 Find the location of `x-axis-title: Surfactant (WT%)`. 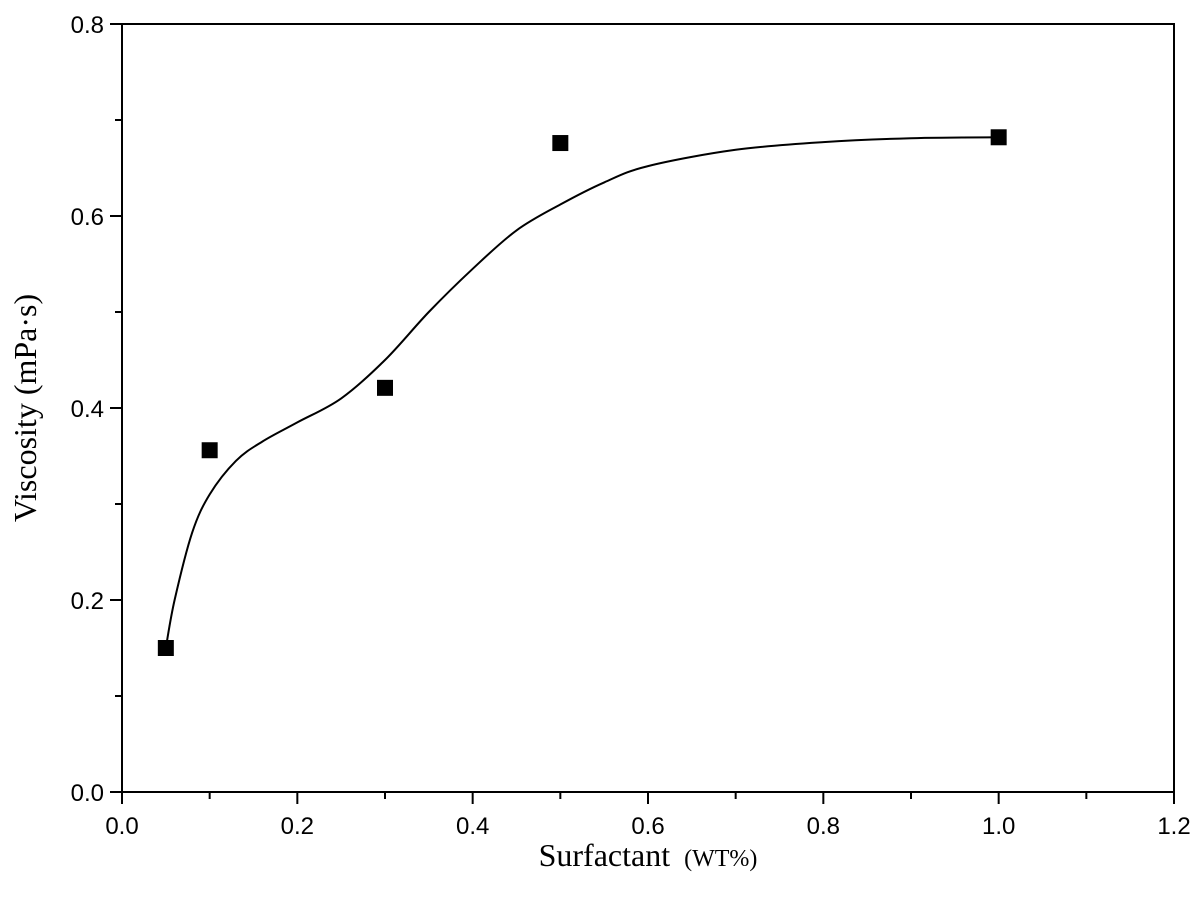

x-axis-title: Surfactant (WT%) is located at coordinates (648, 855).